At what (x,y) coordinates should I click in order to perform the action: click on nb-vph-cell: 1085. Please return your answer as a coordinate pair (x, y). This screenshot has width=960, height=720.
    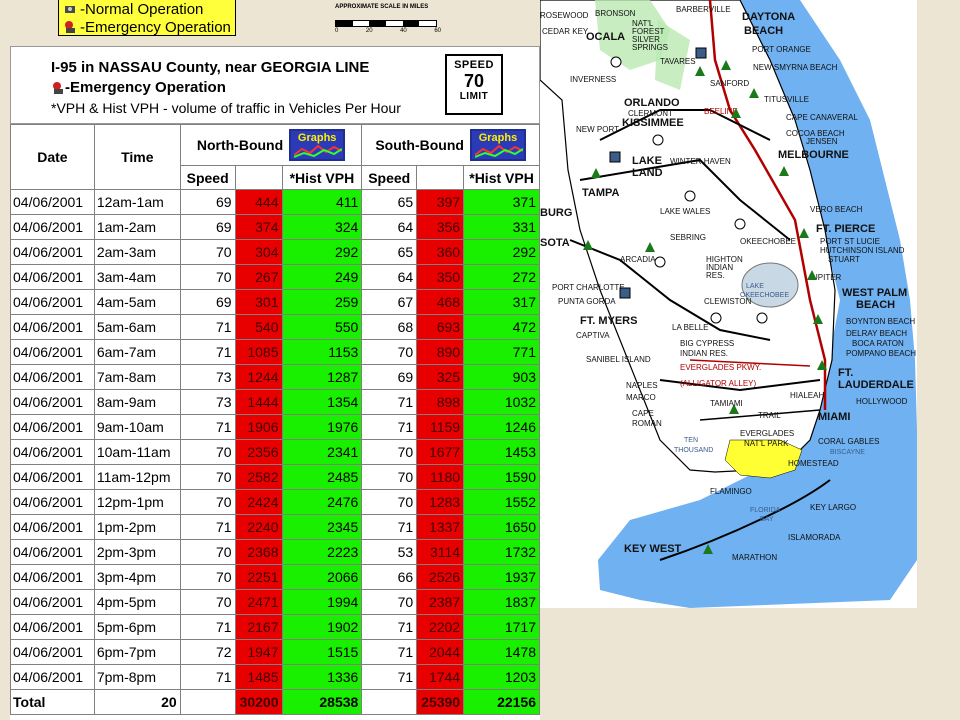
    Looking at the image, I should click on (258, 352).